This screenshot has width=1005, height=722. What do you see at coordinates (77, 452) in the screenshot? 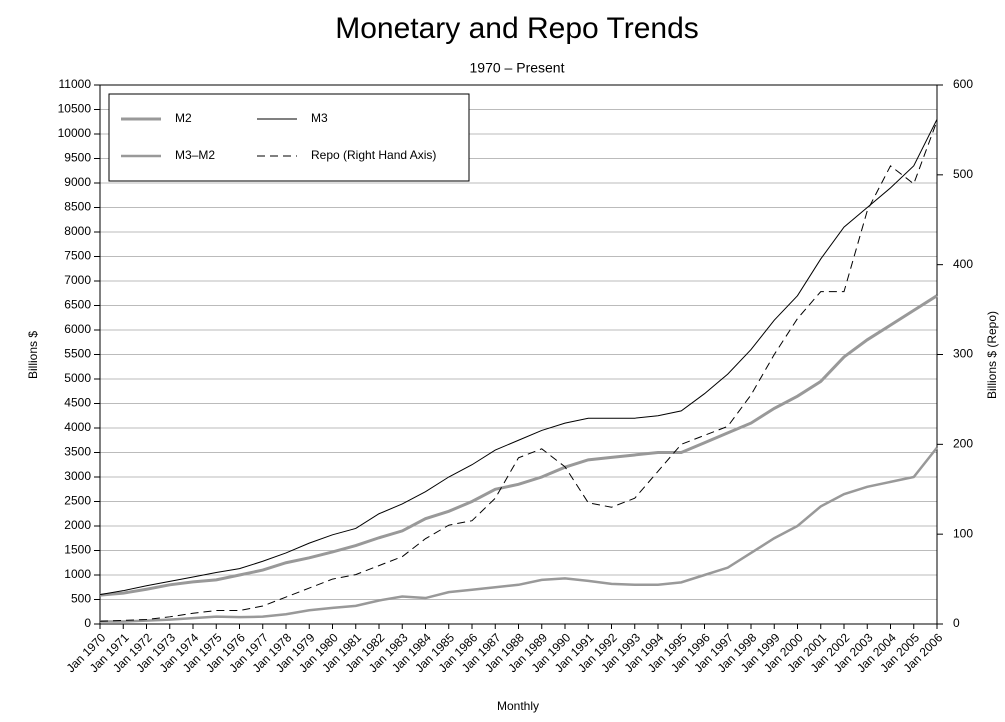
I see `y-tick-label: 3500` at bounding box center [77, 452].